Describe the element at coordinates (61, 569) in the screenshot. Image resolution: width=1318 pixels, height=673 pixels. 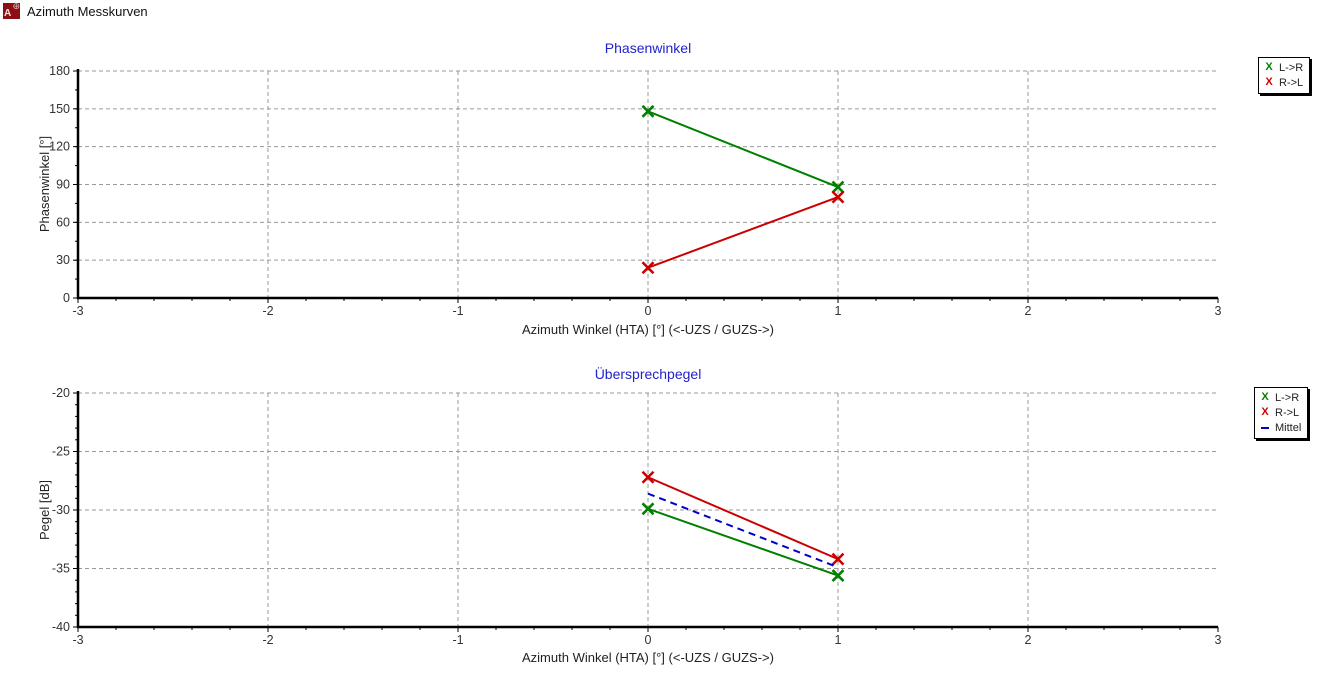
I see `y-tick-label: -35` at that location.